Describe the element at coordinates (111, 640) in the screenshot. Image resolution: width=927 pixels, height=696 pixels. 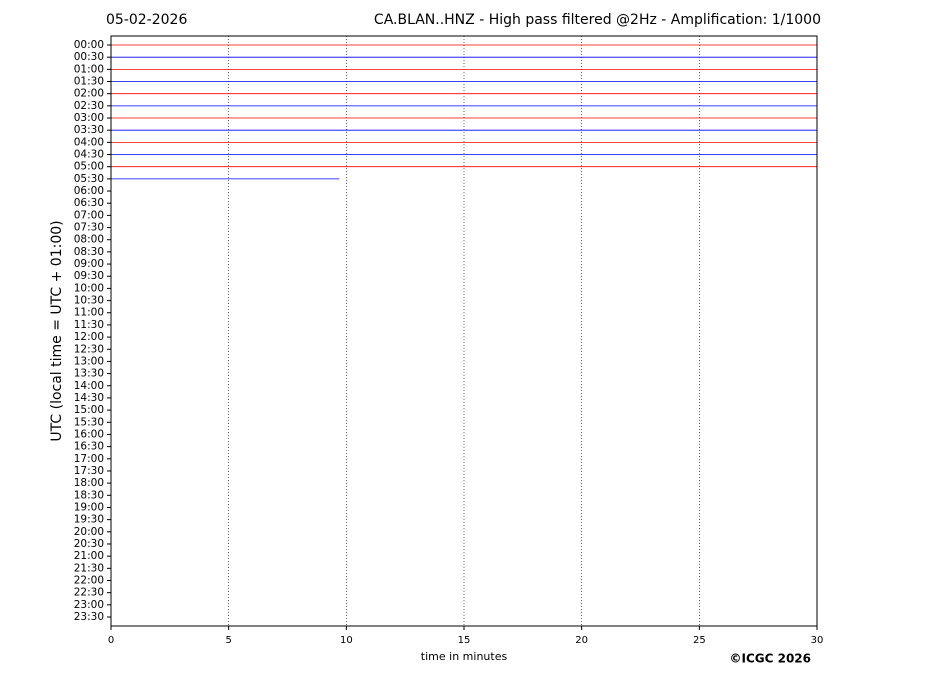
I see `x-tick-label: 0` at that location.